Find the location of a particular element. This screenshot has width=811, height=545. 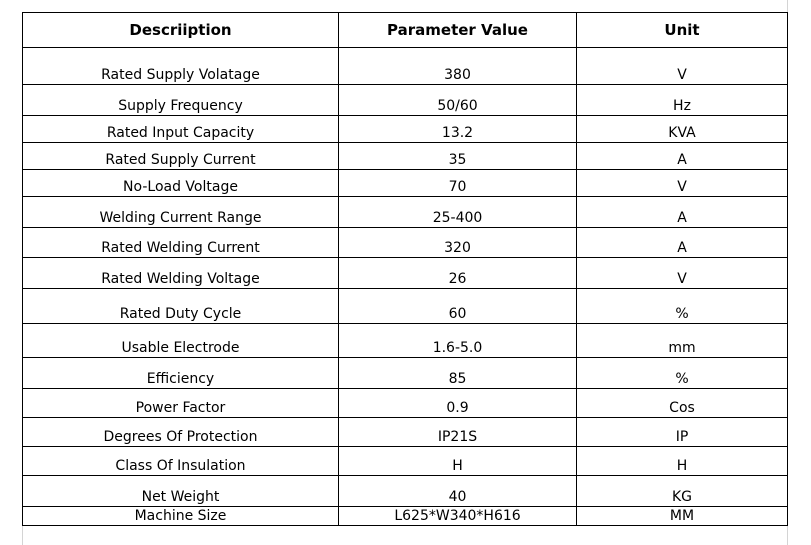

table-row: Class Of Insulation H H is located at coordinates (405, 461).